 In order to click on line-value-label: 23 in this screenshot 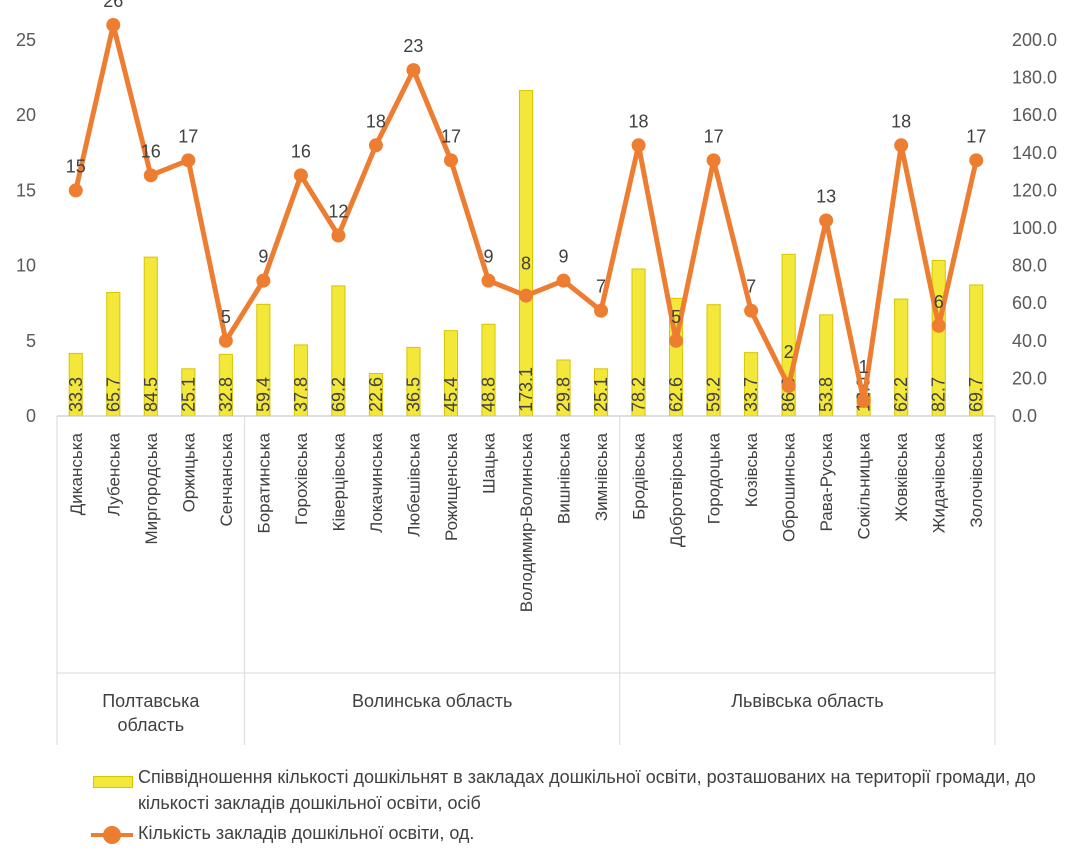, I will do `click(413, 46)`.